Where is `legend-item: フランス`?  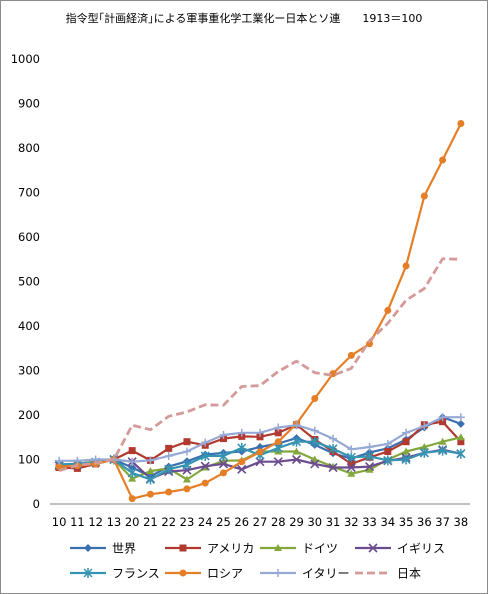
legend-item: フランス is located at coordinates (115, 574).